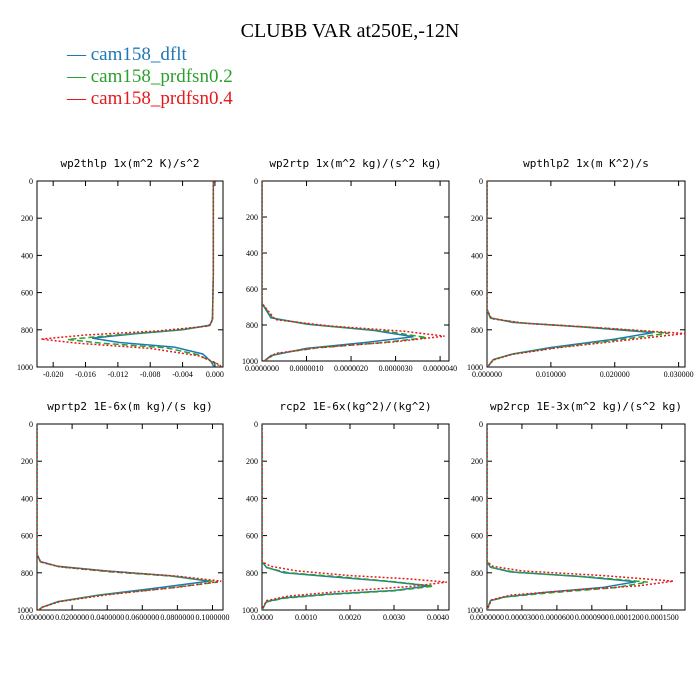 This screenshot has width=700, height=700. What do you see at coordinates (551, 374) in the screenshot?
I see `x-tick-label: 0.010000` at bounding box center [551, 374].